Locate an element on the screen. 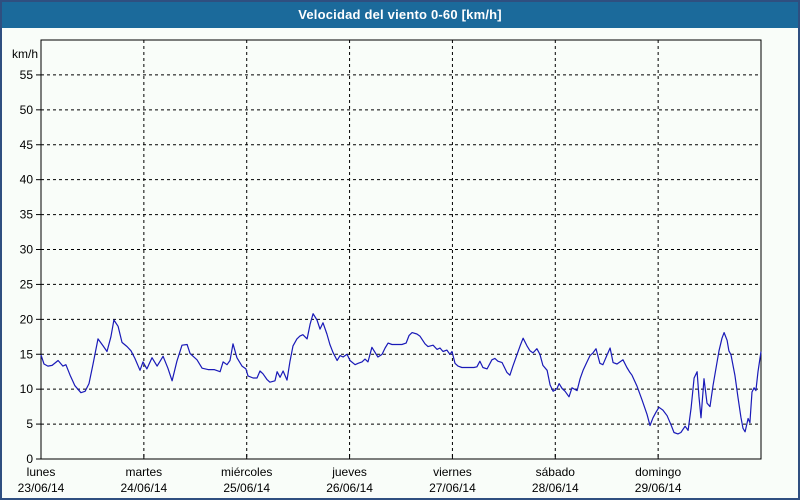 This screenshot has width=800, height=500. y-tick-label: 55 is located at coordinates (27, 75).